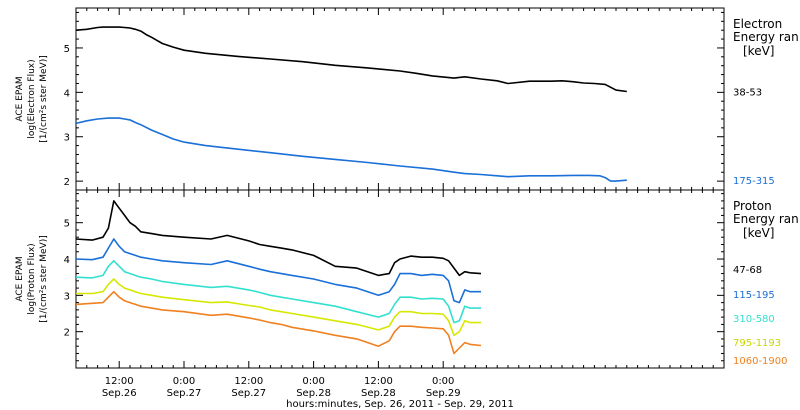 The width and height of the screenshot is (800, 410). What do you see at coordinates (747, 270) in the screenshot?
I see `legend-entry-47-68: 47-68` at bounding box center [747, 270].